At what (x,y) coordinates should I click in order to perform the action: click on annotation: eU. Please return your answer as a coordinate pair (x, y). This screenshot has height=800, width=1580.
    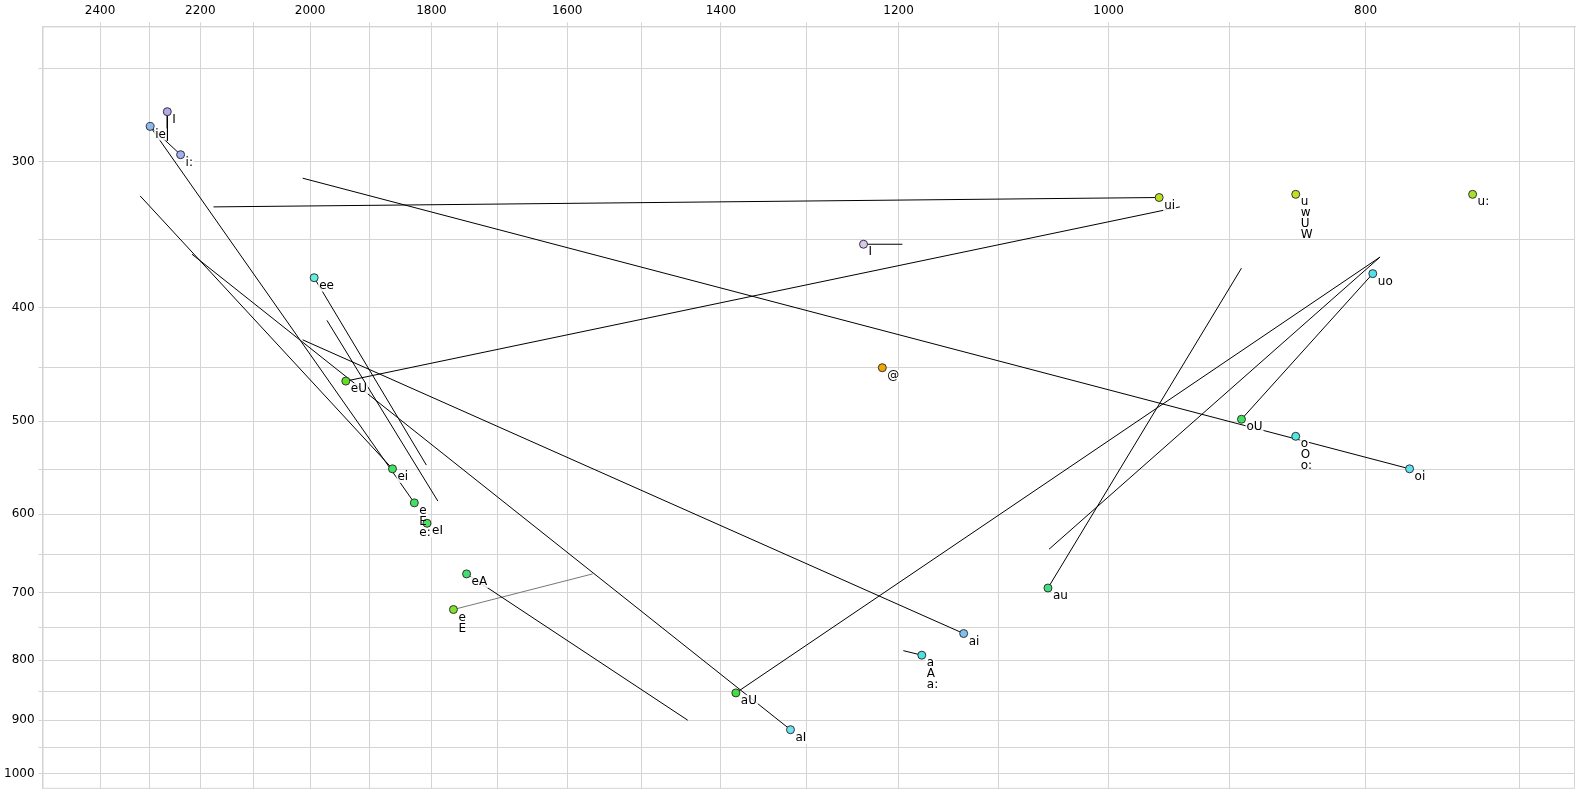
    Looking at the image, I should click on (358, 388).